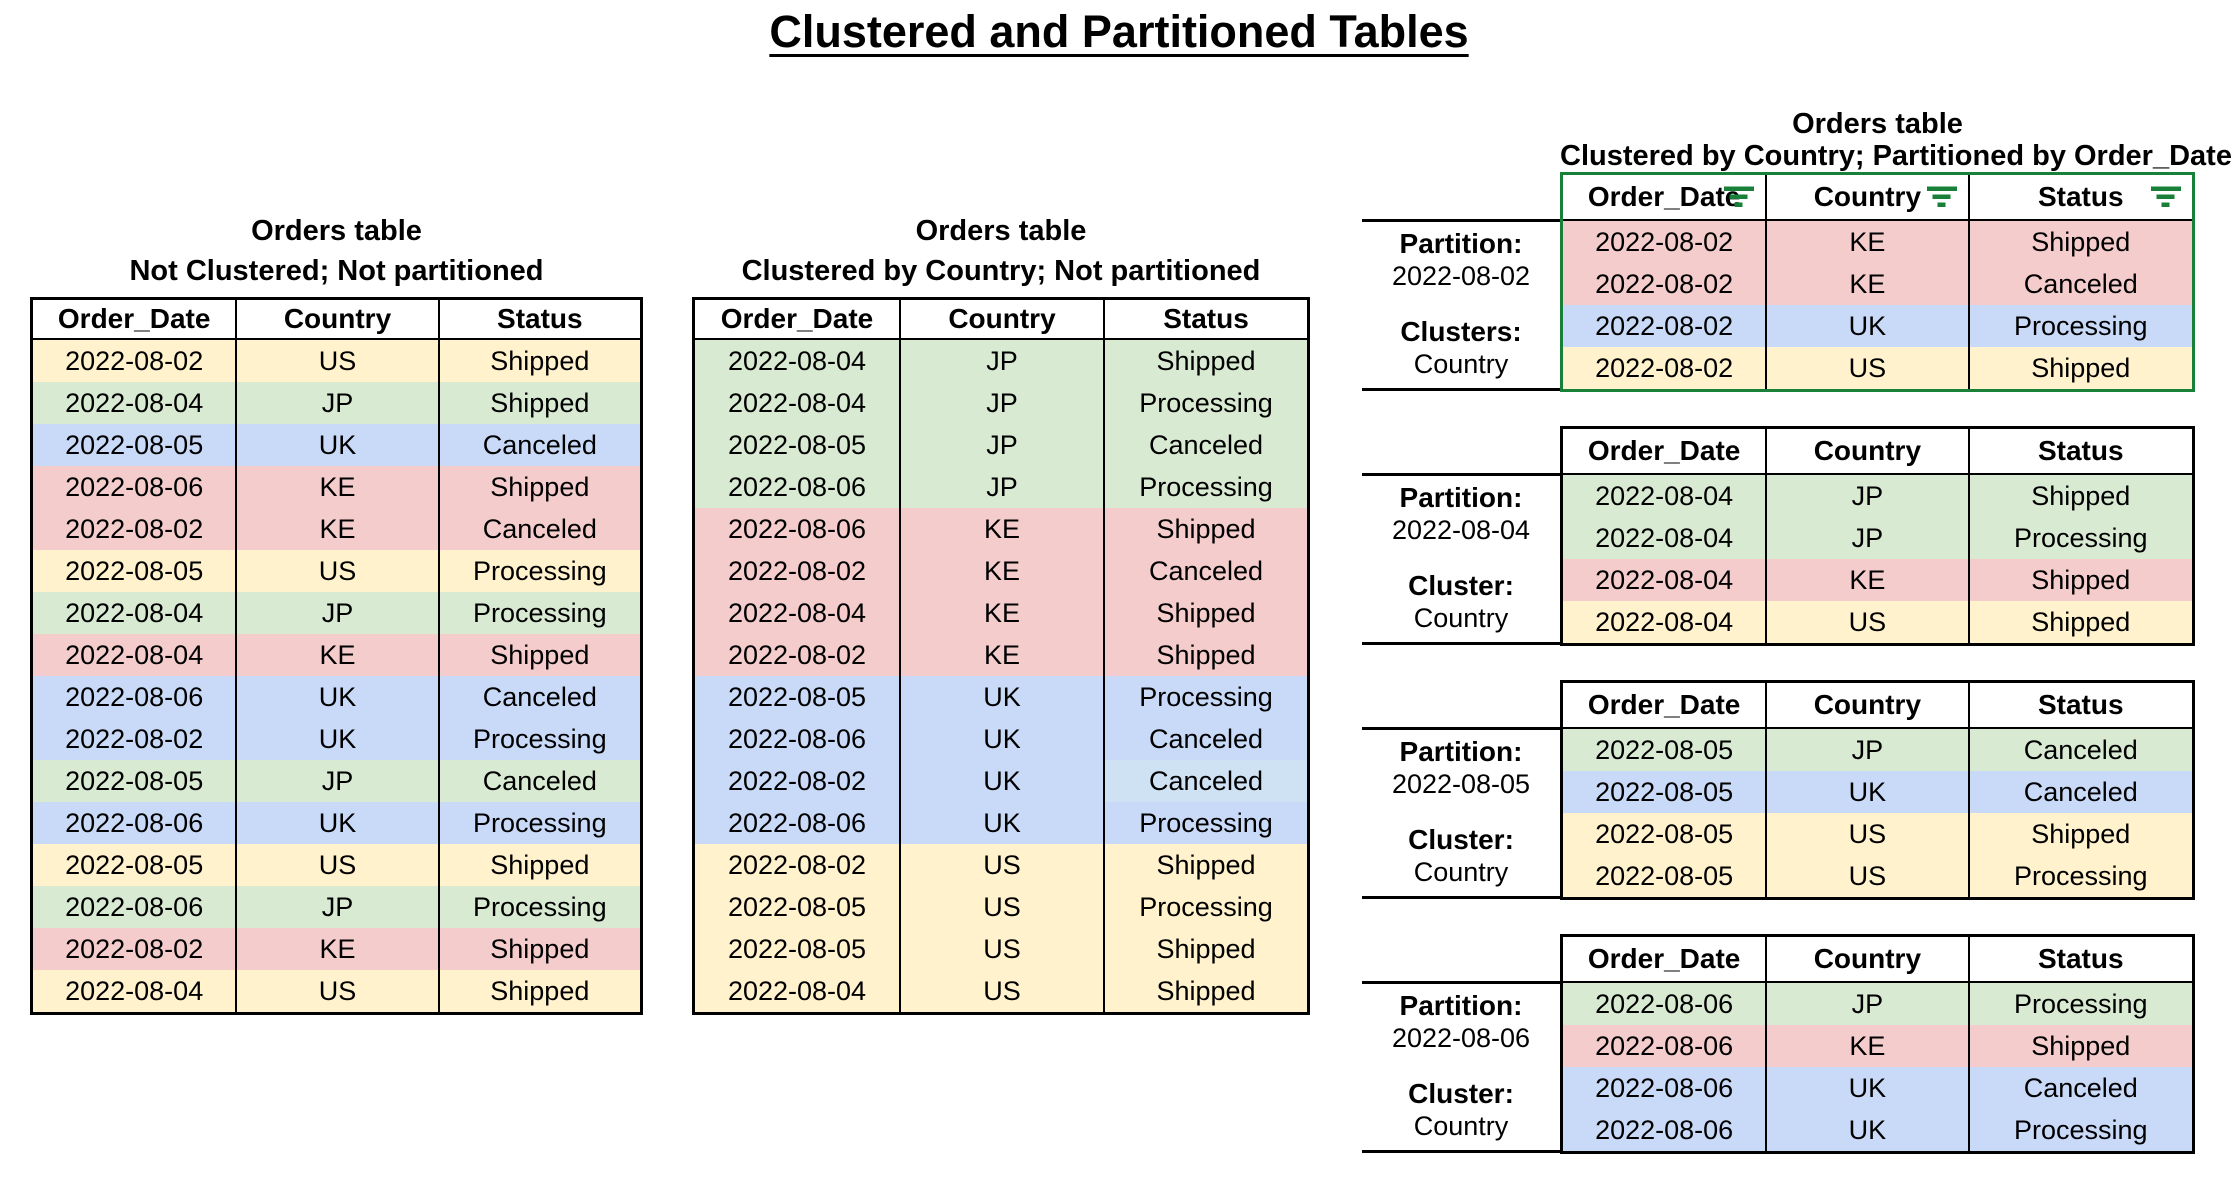 The image size is (2238, 1180). Describe the element at coordinates (1664, 704) in the screenshot. I see `column-header-order-date: Order_Date` at that location.